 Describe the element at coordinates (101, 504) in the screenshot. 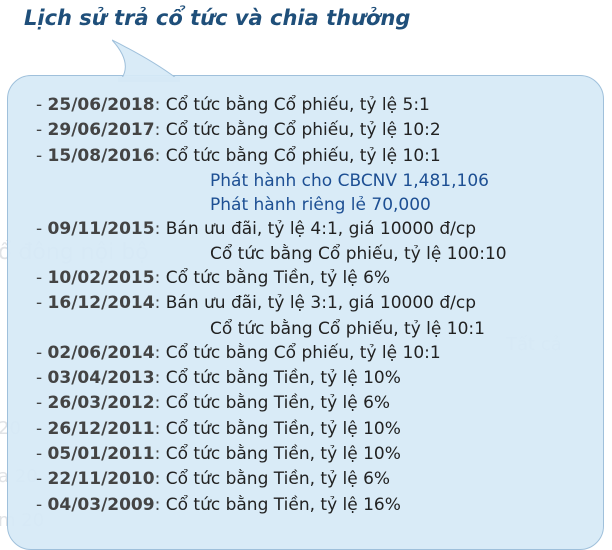

I see `entry-date: 04/03/2009` at that location.